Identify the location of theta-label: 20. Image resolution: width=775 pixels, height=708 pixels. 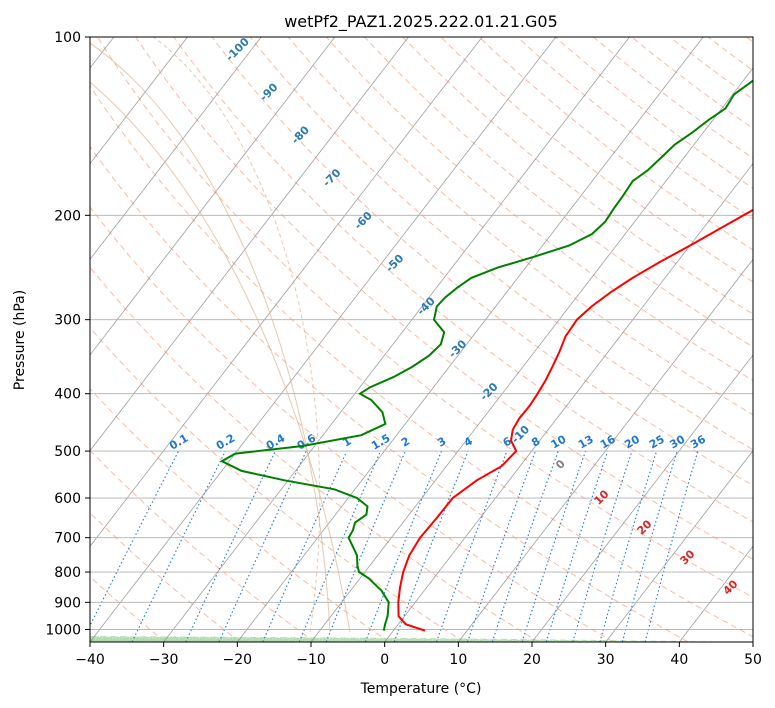
(645, 527).